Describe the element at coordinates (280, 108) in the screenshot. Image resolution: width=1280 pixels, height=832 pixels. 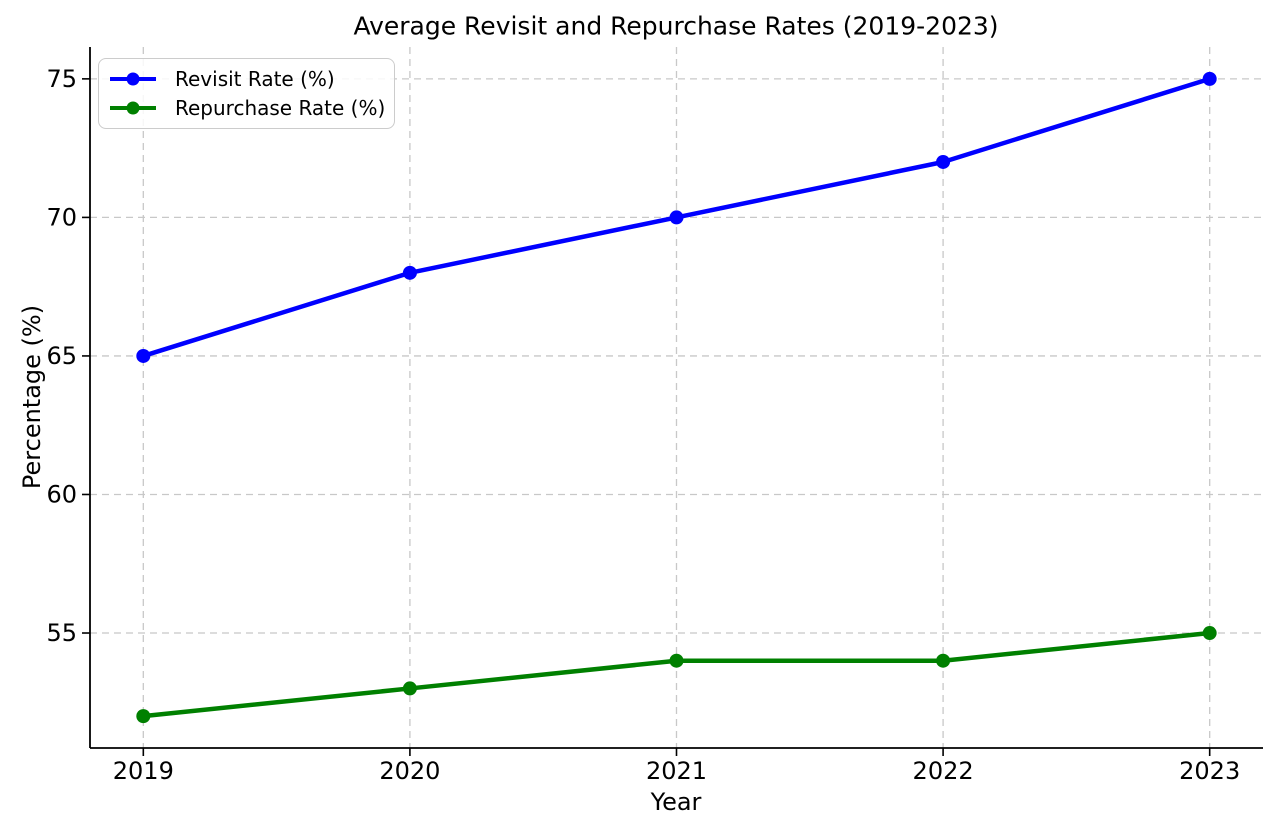
I see `legend-item-label: Repurchase Rate (%)` at that location.